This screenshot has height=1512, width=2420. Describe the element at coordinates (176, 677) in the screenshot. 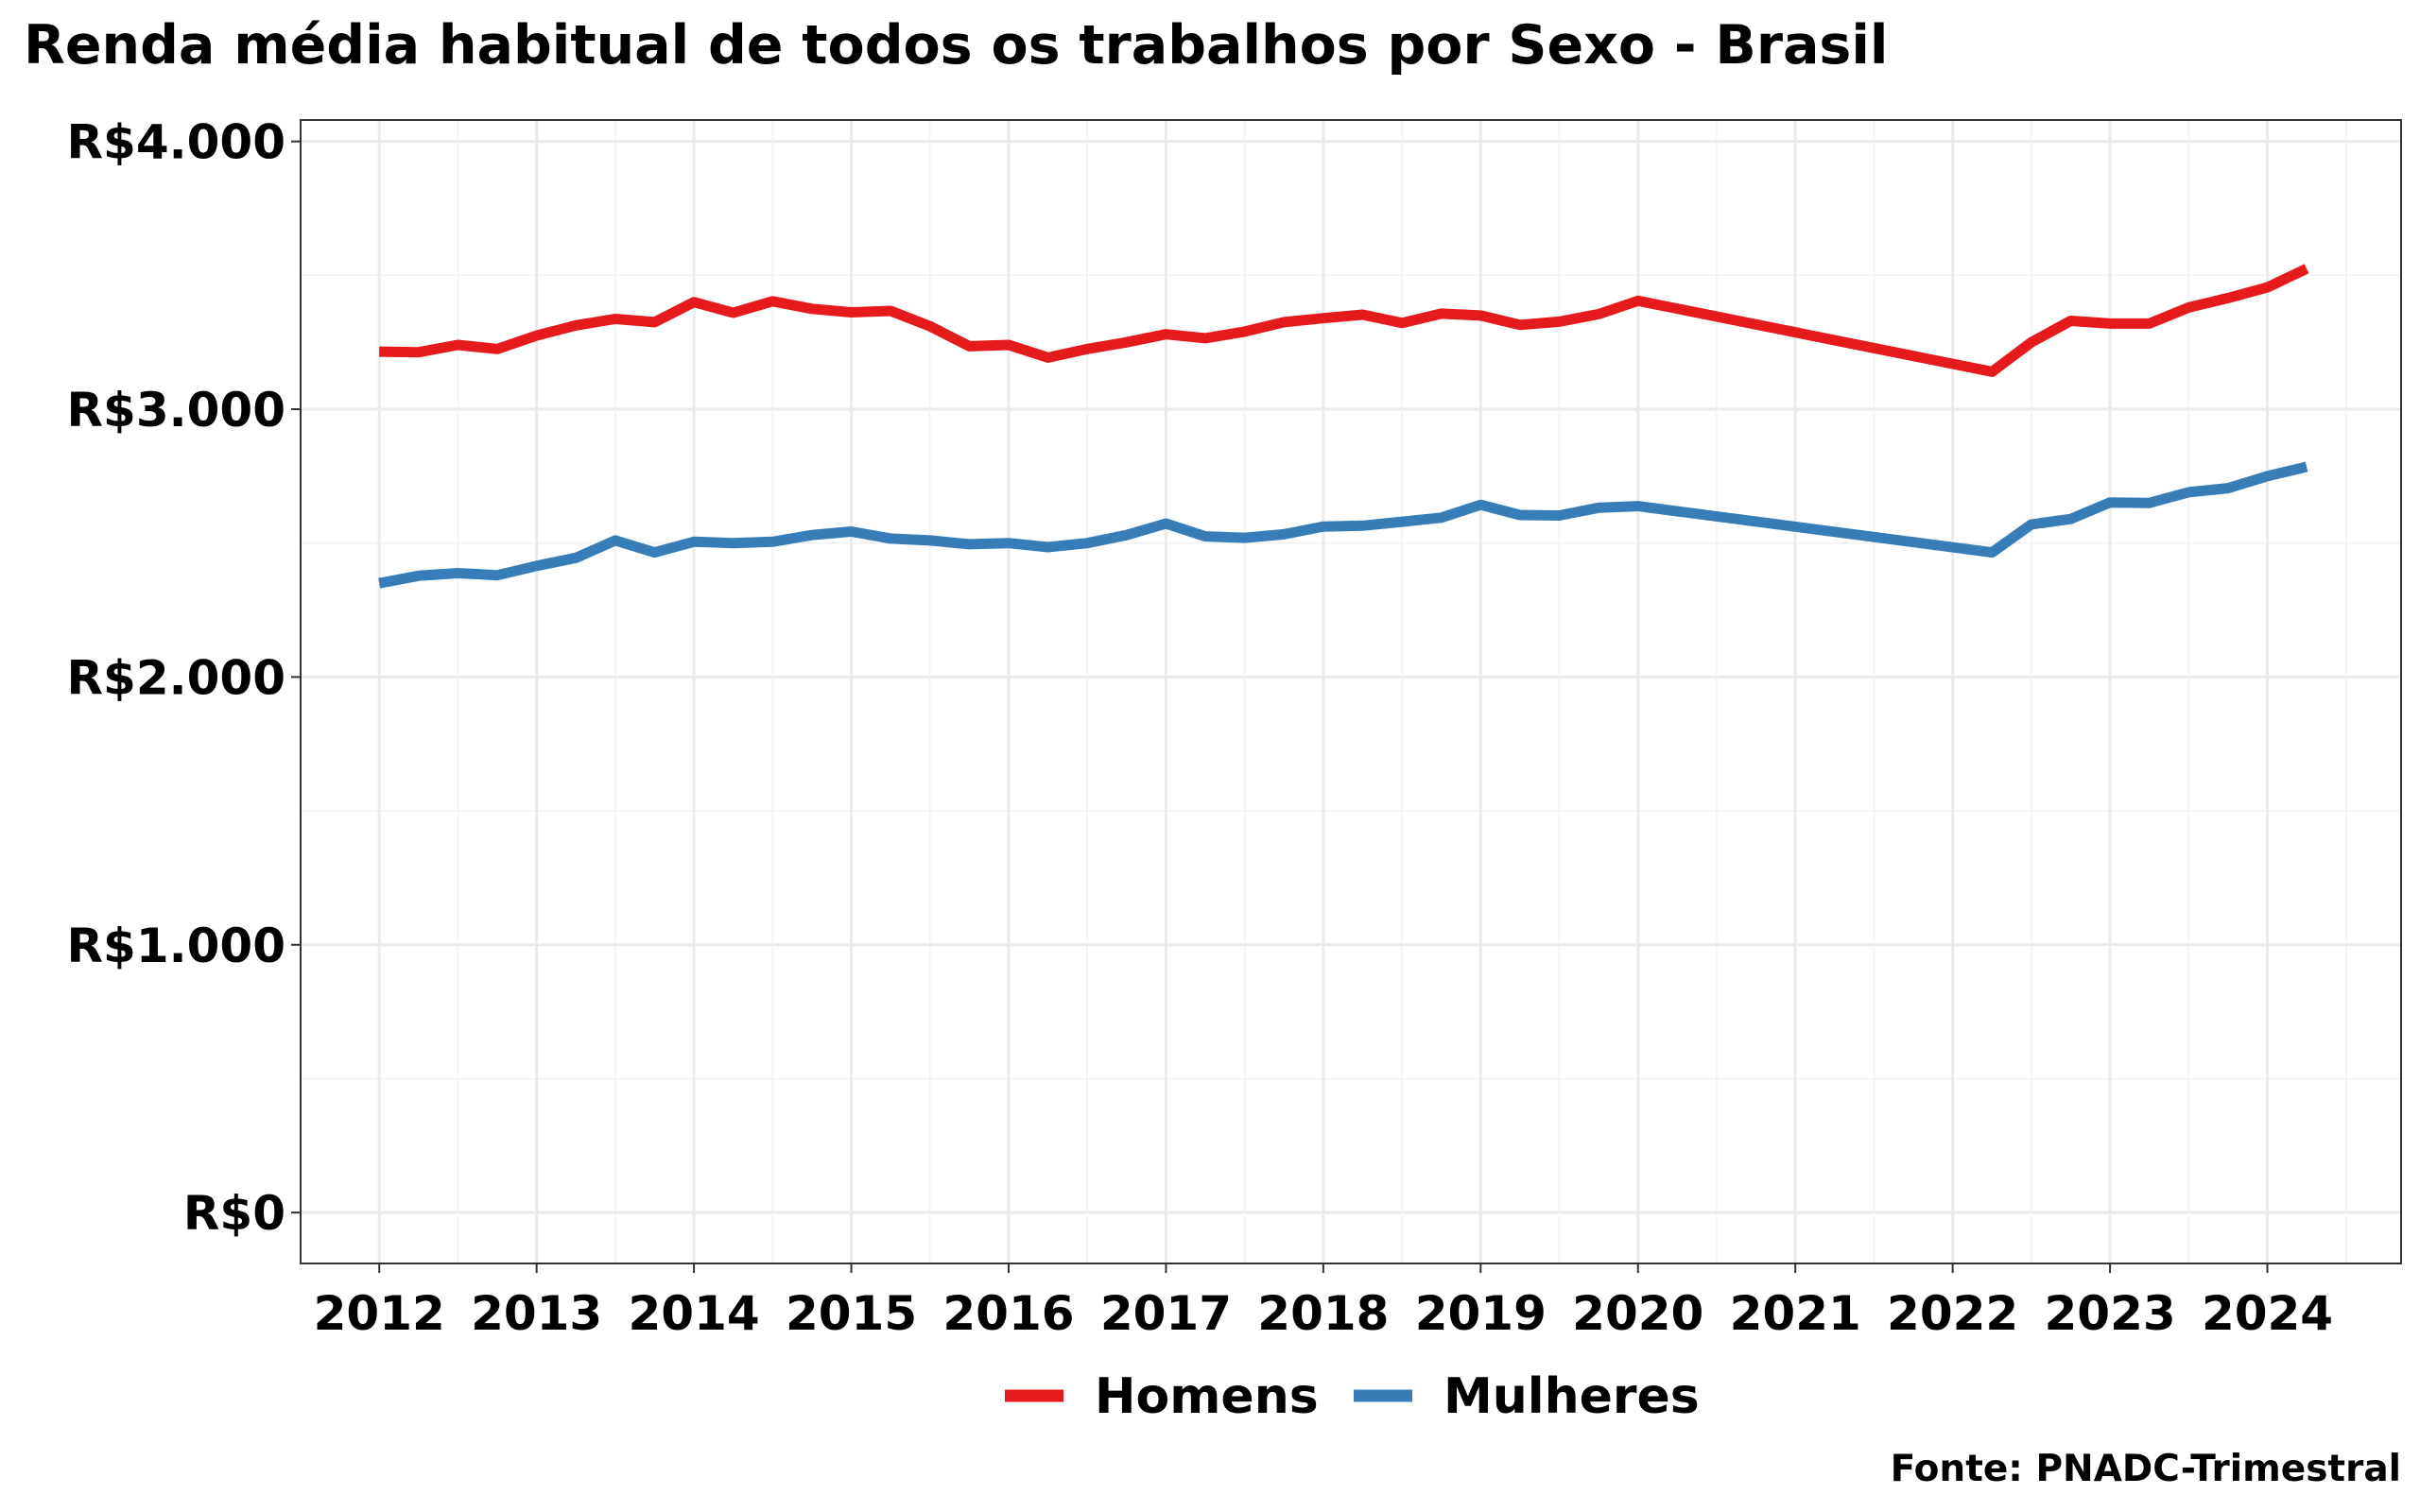

I see `y-tick-label: R$2.000` at that location.